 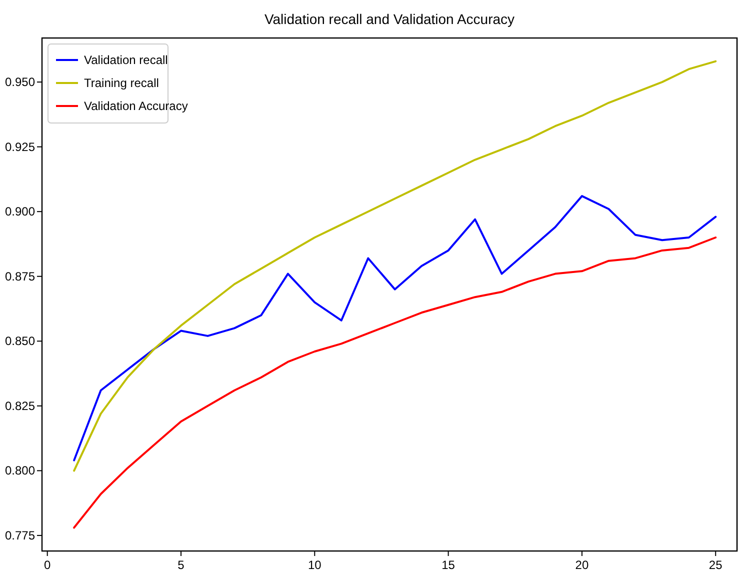 What do you see at coordinates (715, 565) in the screenshot?
I see `x-tick-label: 25` at bounding box center [715, 565].